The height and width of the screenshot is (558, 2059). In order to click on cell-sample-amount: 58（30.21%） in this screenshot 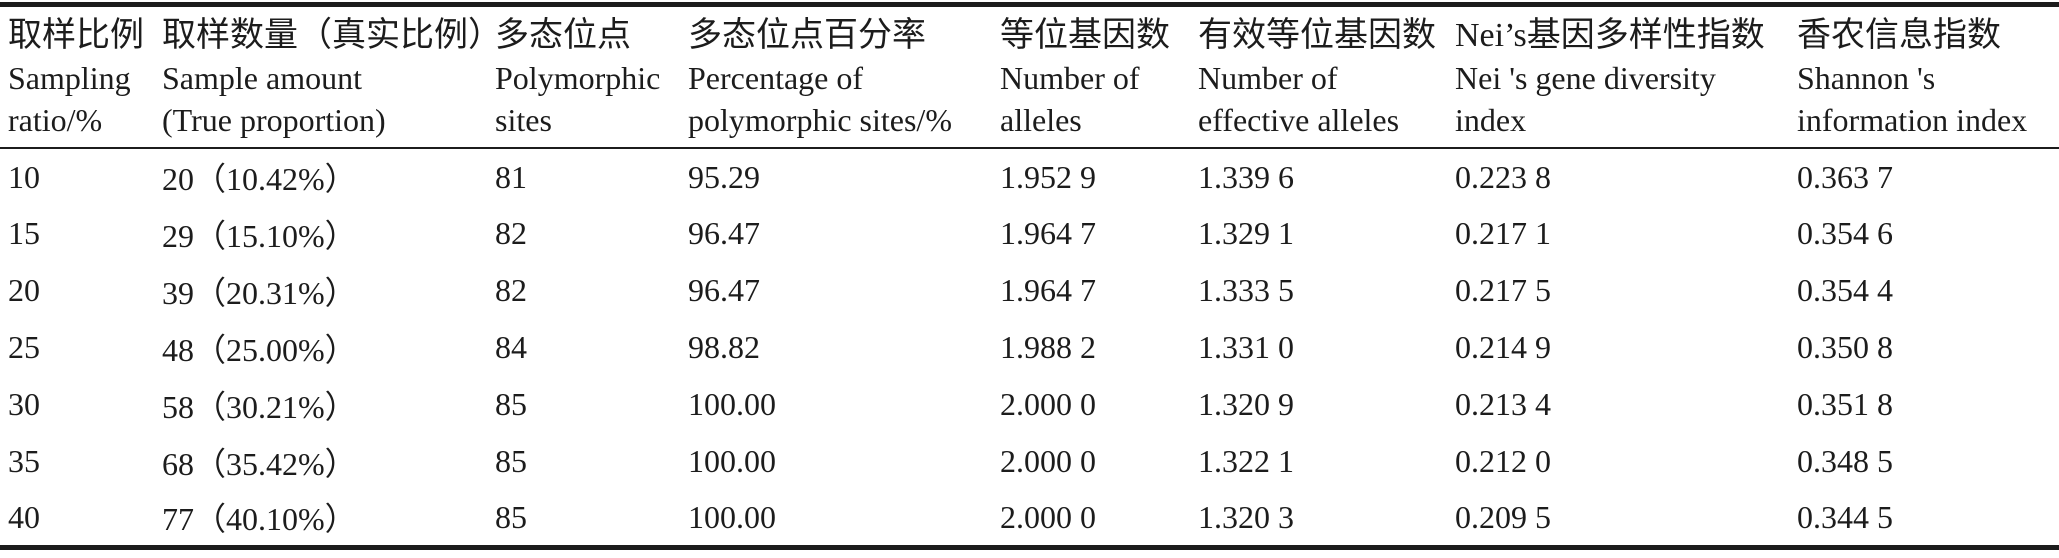, I will do `click(259, 406)`.